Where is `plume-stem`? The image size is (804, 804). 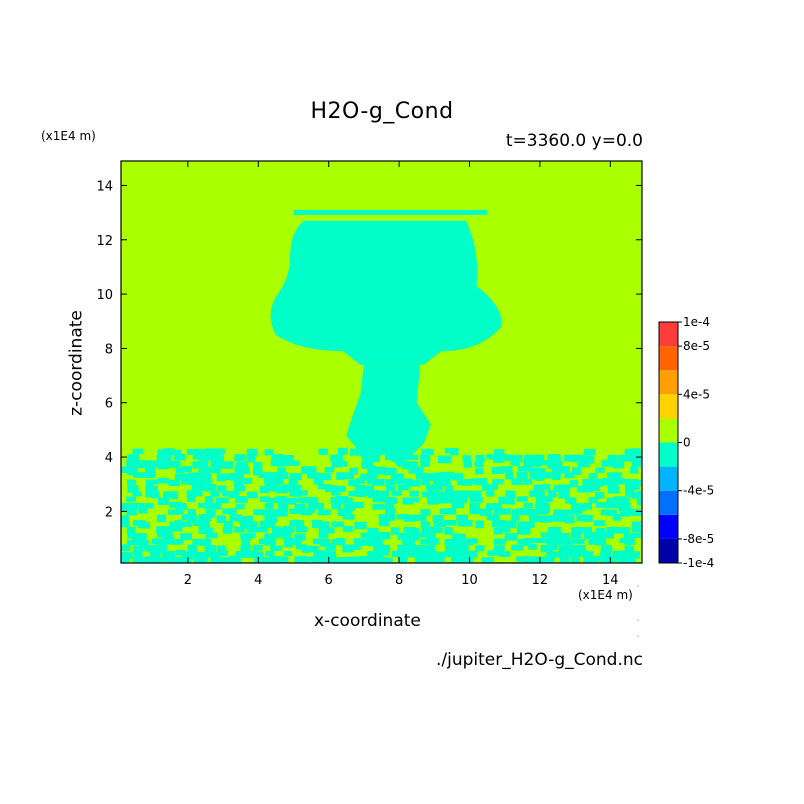
plume-stem is located at coordinates (388, 416).